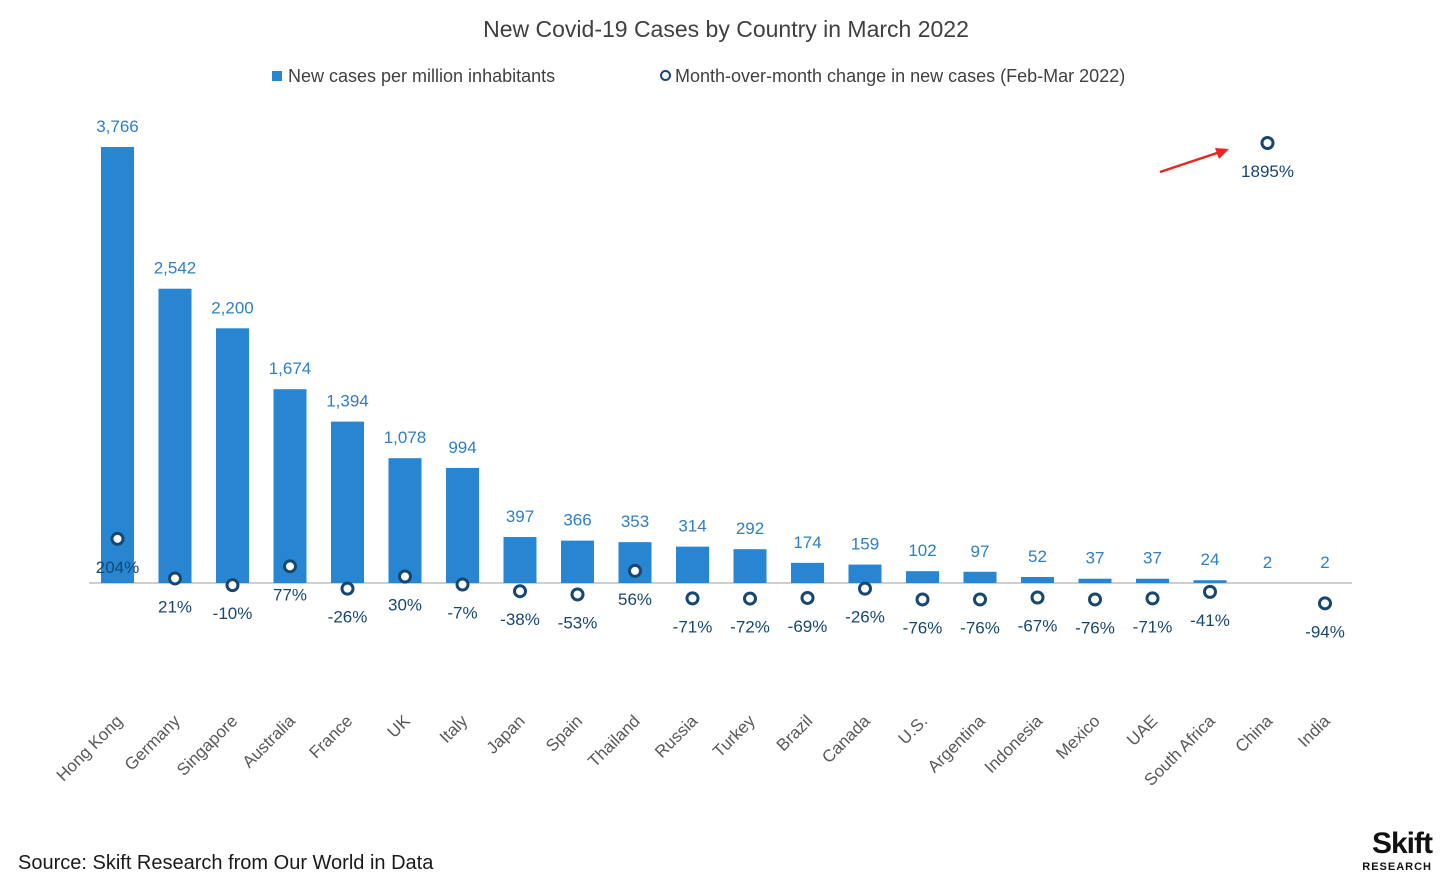 This screenshot has width=1452, height=891. I want to click on logo-line-1: Skift, so click(1402, 843).